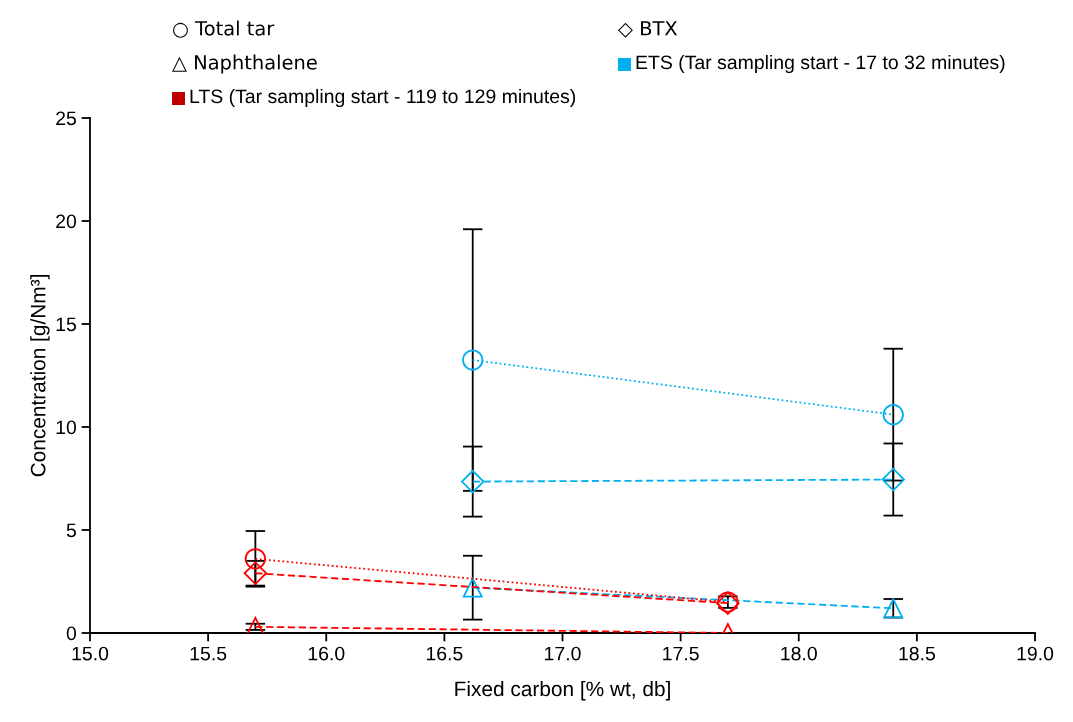 The height and width of the screenshot is (722, 1073). What do you see at coordinates (71, 633) in the screenshot?
I see `y-tick-label: 0` at bounding box center [71, 633].